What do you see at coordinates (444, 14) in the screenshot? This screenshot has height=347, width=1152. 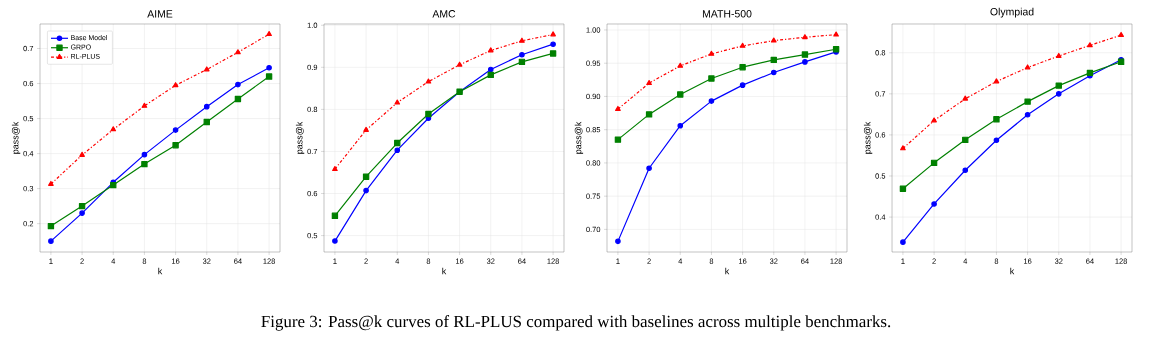 I see `chart-title: AMC` at bounding box center [444, 14].